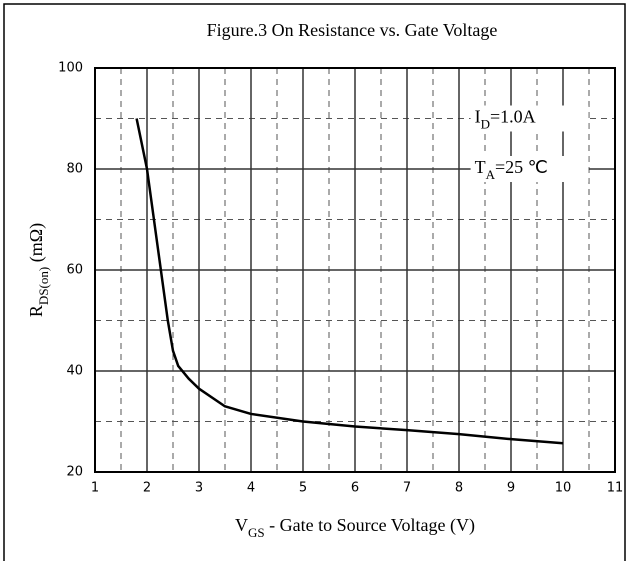 The image size is (628, 561). What do you see at coordinates (521, 167) in the screenshot?
I see `annotation-rest: =25 ℃` at bounding box center [521, 167].